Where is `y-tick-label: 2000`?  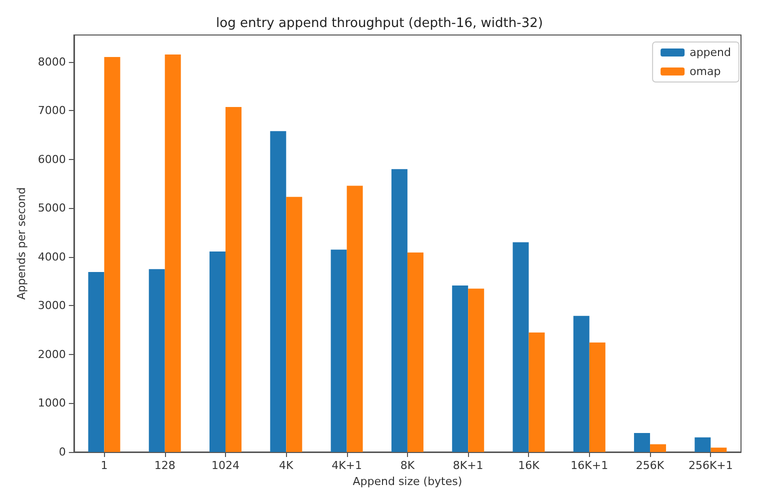 y-tick-label: 2000 is located at coordinates (52, 354).